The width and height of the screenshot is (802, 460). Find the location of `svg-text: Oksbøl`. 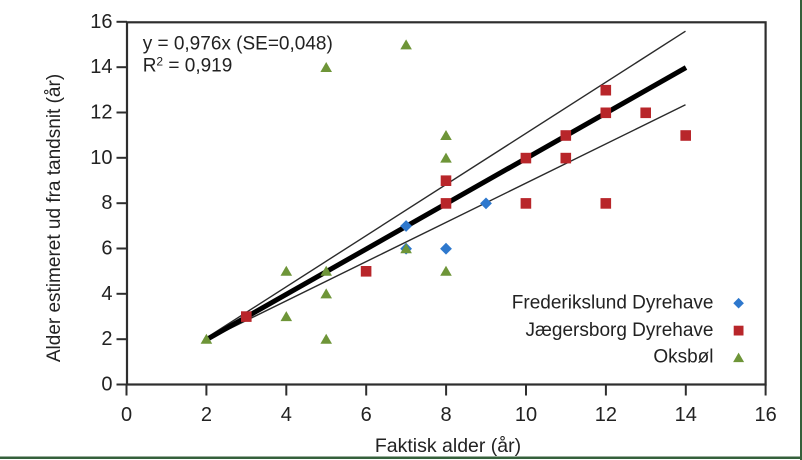

svg-text: Oksbøl is located at coordinates (683, 357).